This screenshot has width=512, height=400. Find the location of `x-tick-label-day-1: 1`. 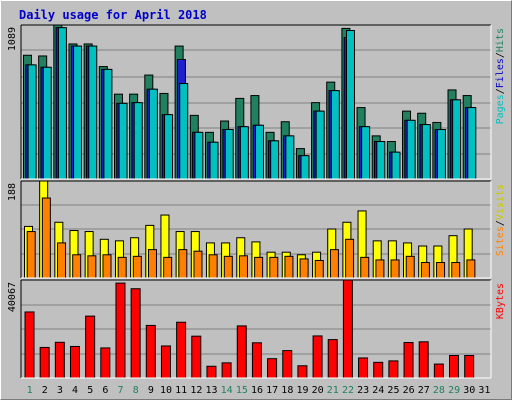

x-tick-label-day-1: 1 is located at coordinates (30, 390).